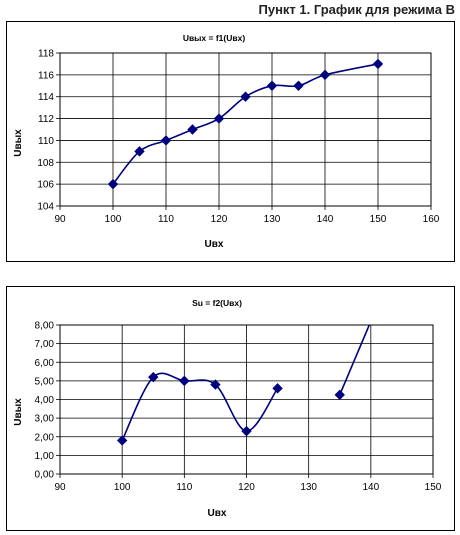 This screenshot has width=460, height=535. I want to click on y-tick-label: 3,00, so click(45, 419).